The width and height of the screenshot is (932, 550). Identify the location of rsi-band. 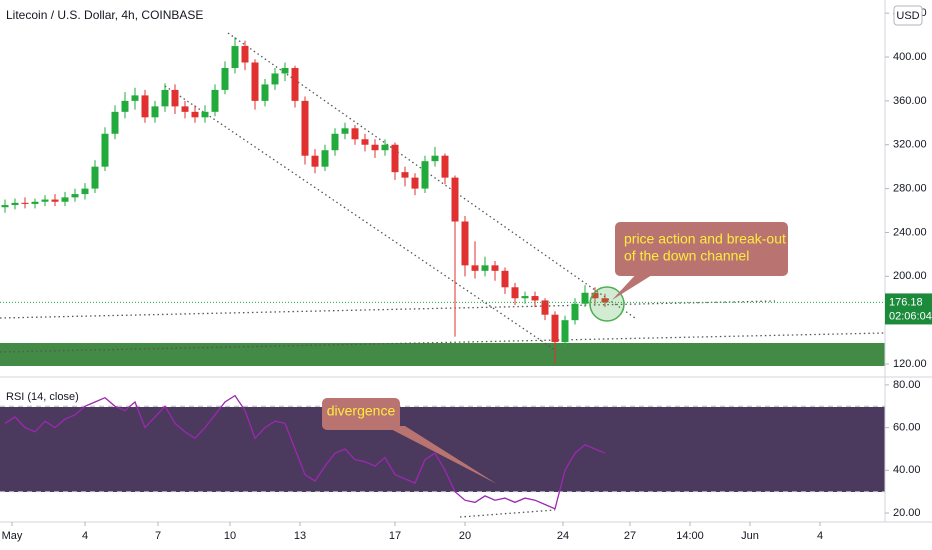
(442, 449).